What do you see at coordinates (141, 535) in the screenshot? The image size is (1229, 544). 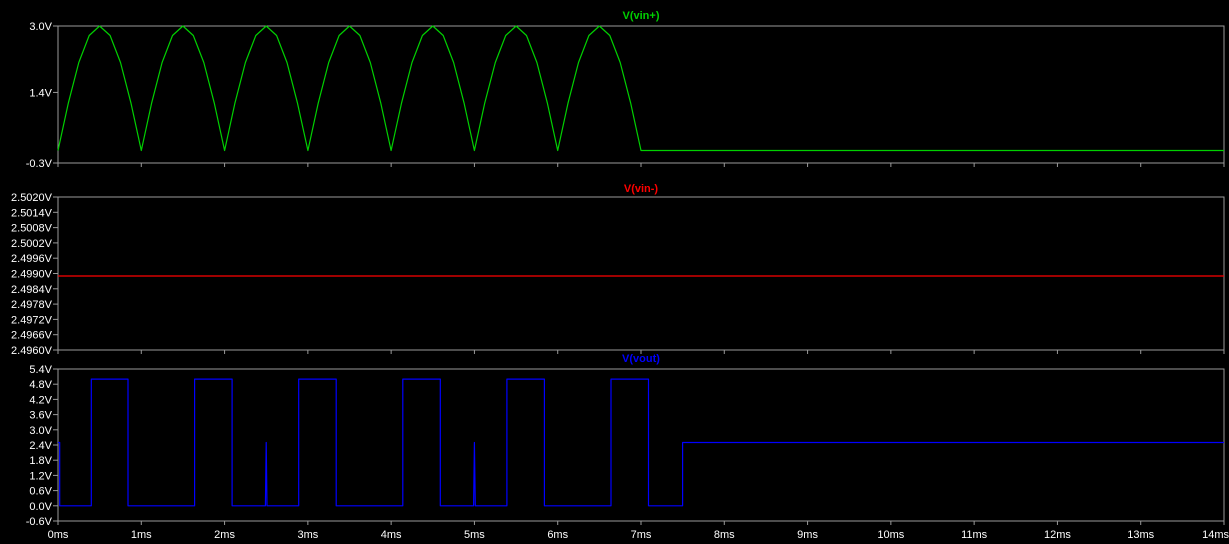 I see `x-tick-label: 1ms` at bounding box center [141, 535].